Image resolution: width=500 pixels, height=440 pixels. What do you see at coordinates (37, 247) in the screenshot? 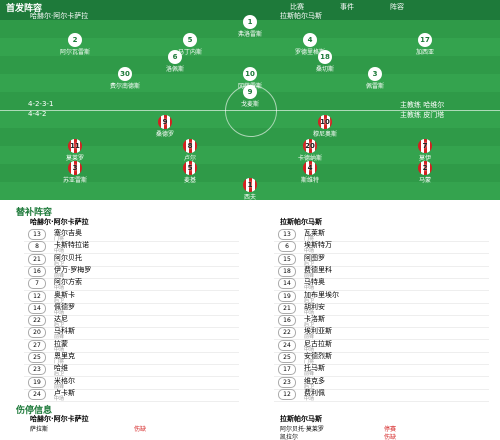
I see `sub-number: 8` at bounding box center [37, 247].